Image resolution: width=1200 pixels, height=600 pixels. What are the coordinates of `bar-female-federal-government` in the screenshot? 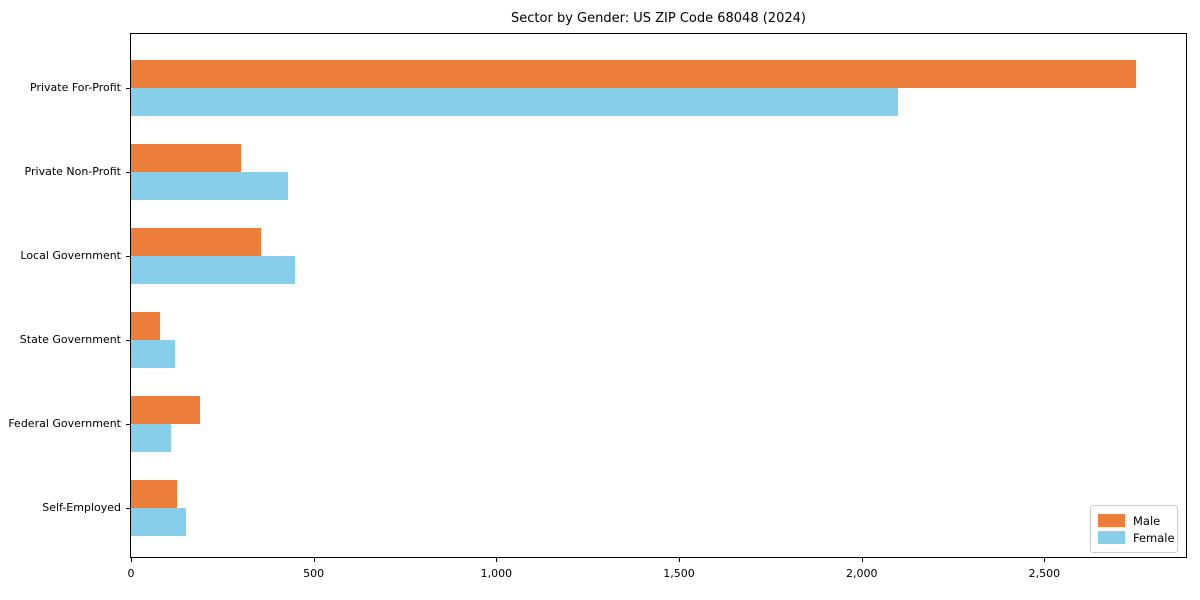 It's located at (151, 438).